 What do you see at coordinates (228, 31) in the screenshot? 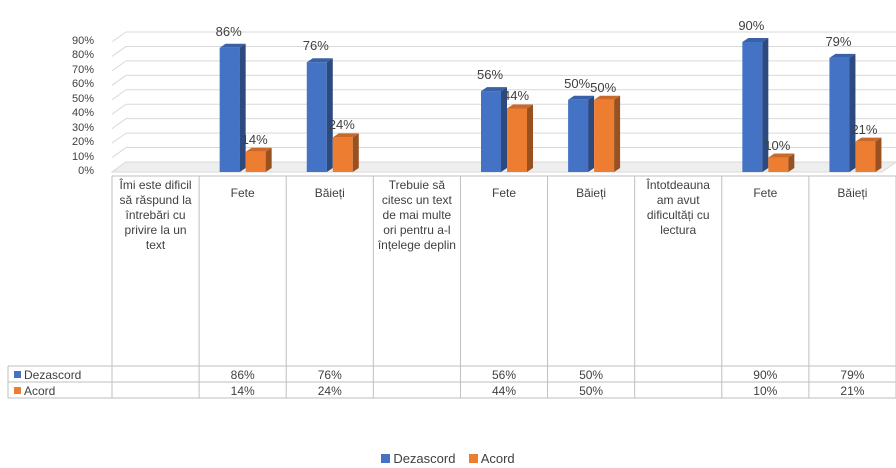
I see `data-label-dezascord: 86%` at bounding box center [228, 31].